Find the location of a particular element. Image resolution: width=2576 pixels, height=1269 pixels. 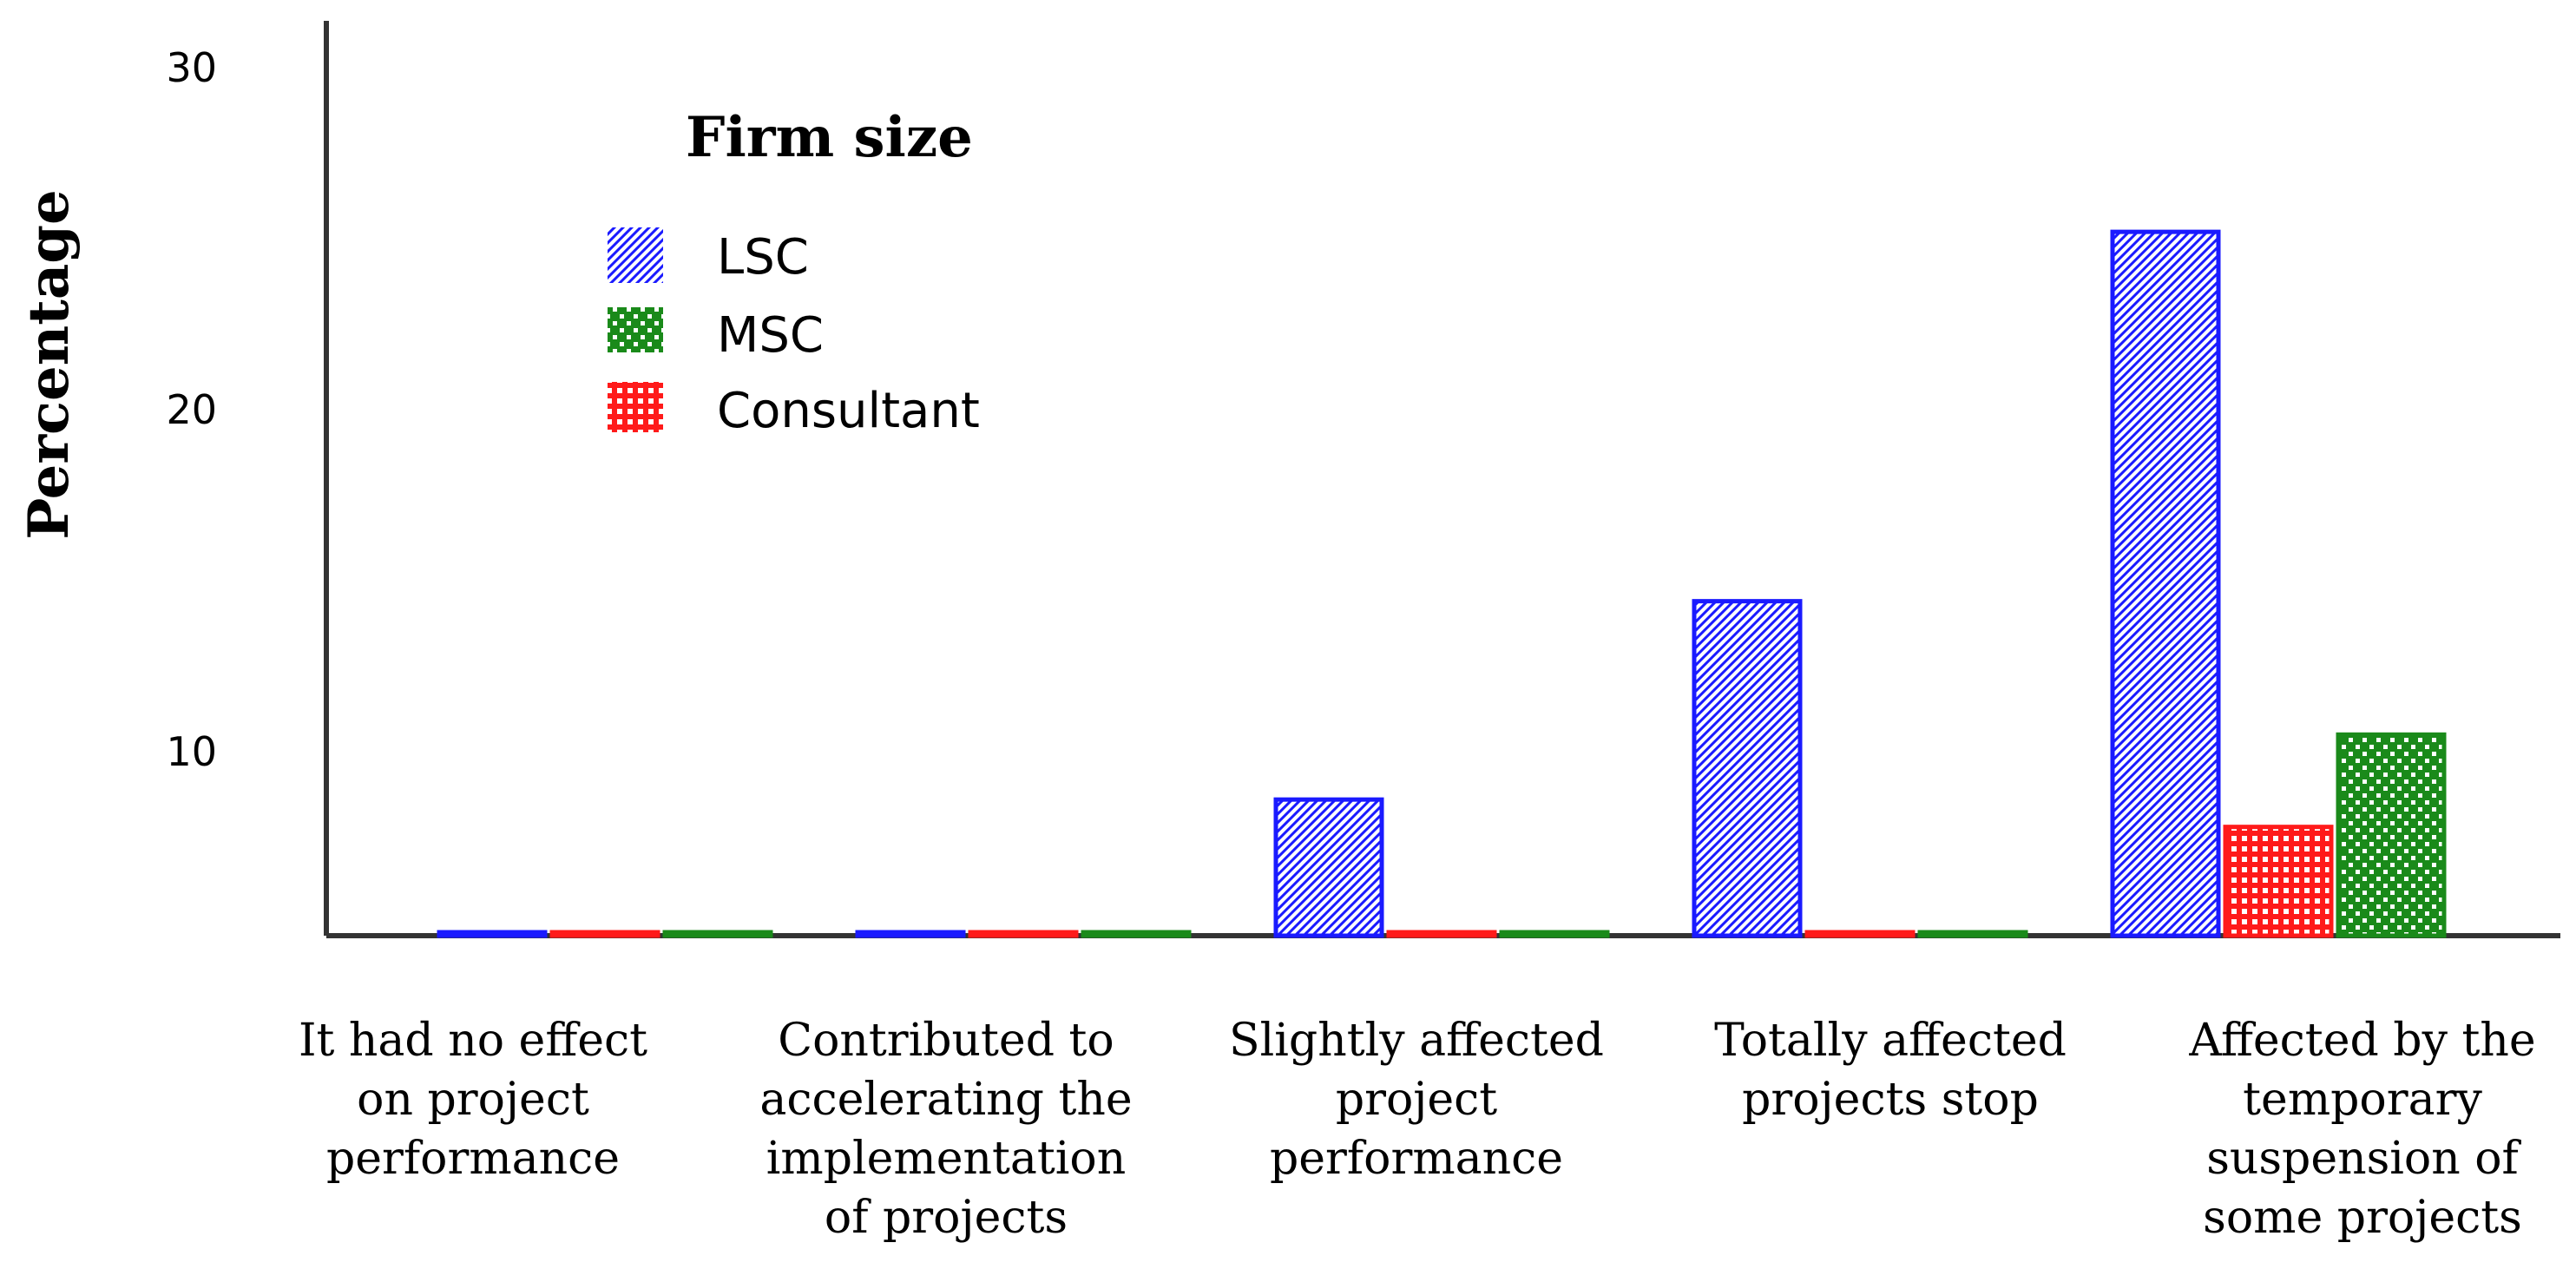

y-tick-label: 10 is located at coordinates (191, 752).